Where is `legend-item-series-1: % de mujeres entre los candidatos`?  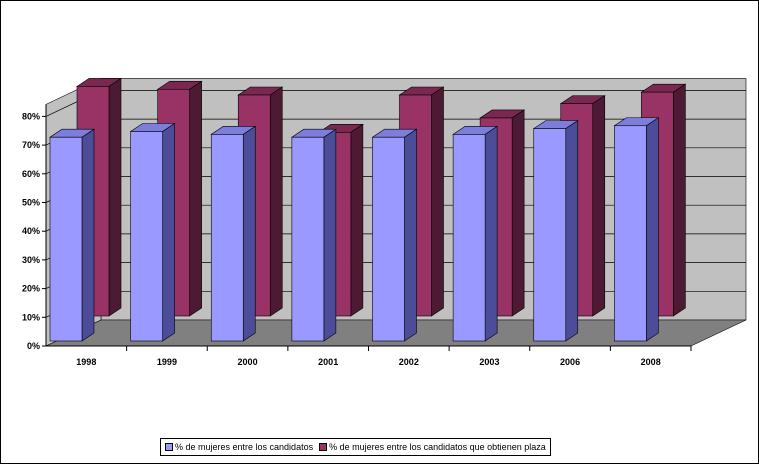
legend-item-series-1: % de mujeres entre los candidatos is located at coordinates (239, 447).